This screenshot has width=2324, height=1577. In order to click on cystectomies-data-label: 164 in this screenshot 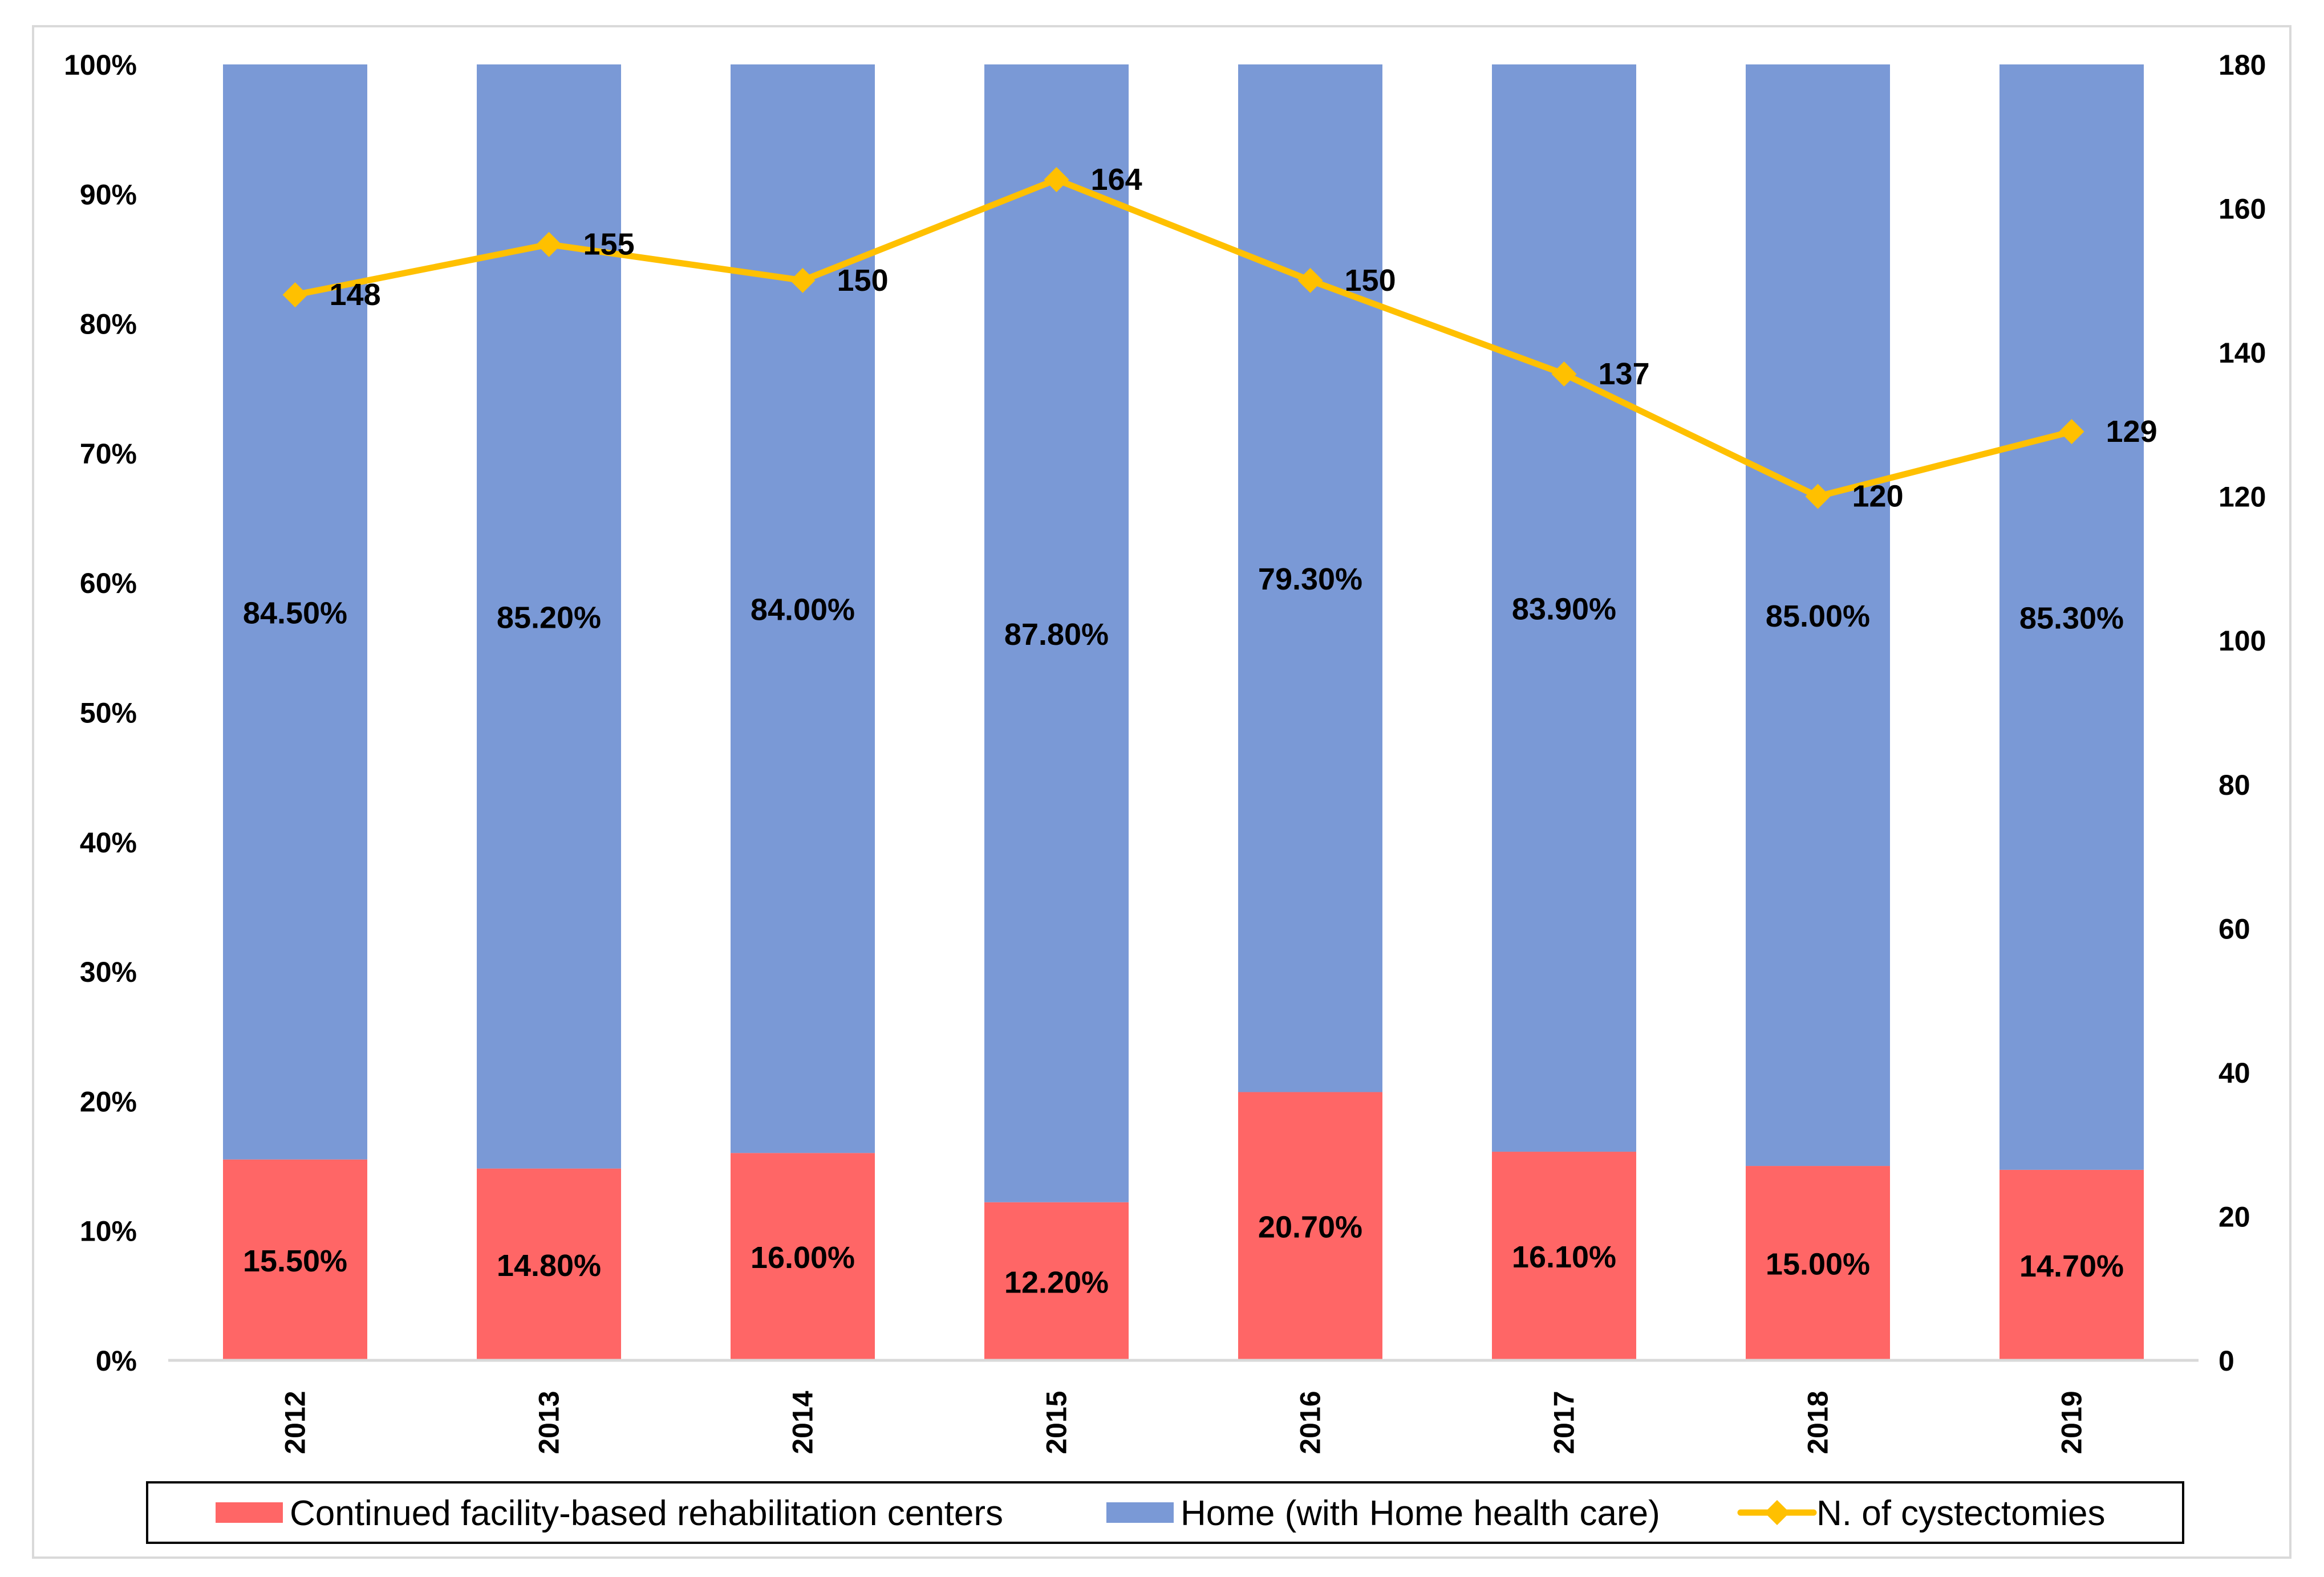, I will do `click(1116, 179)`.